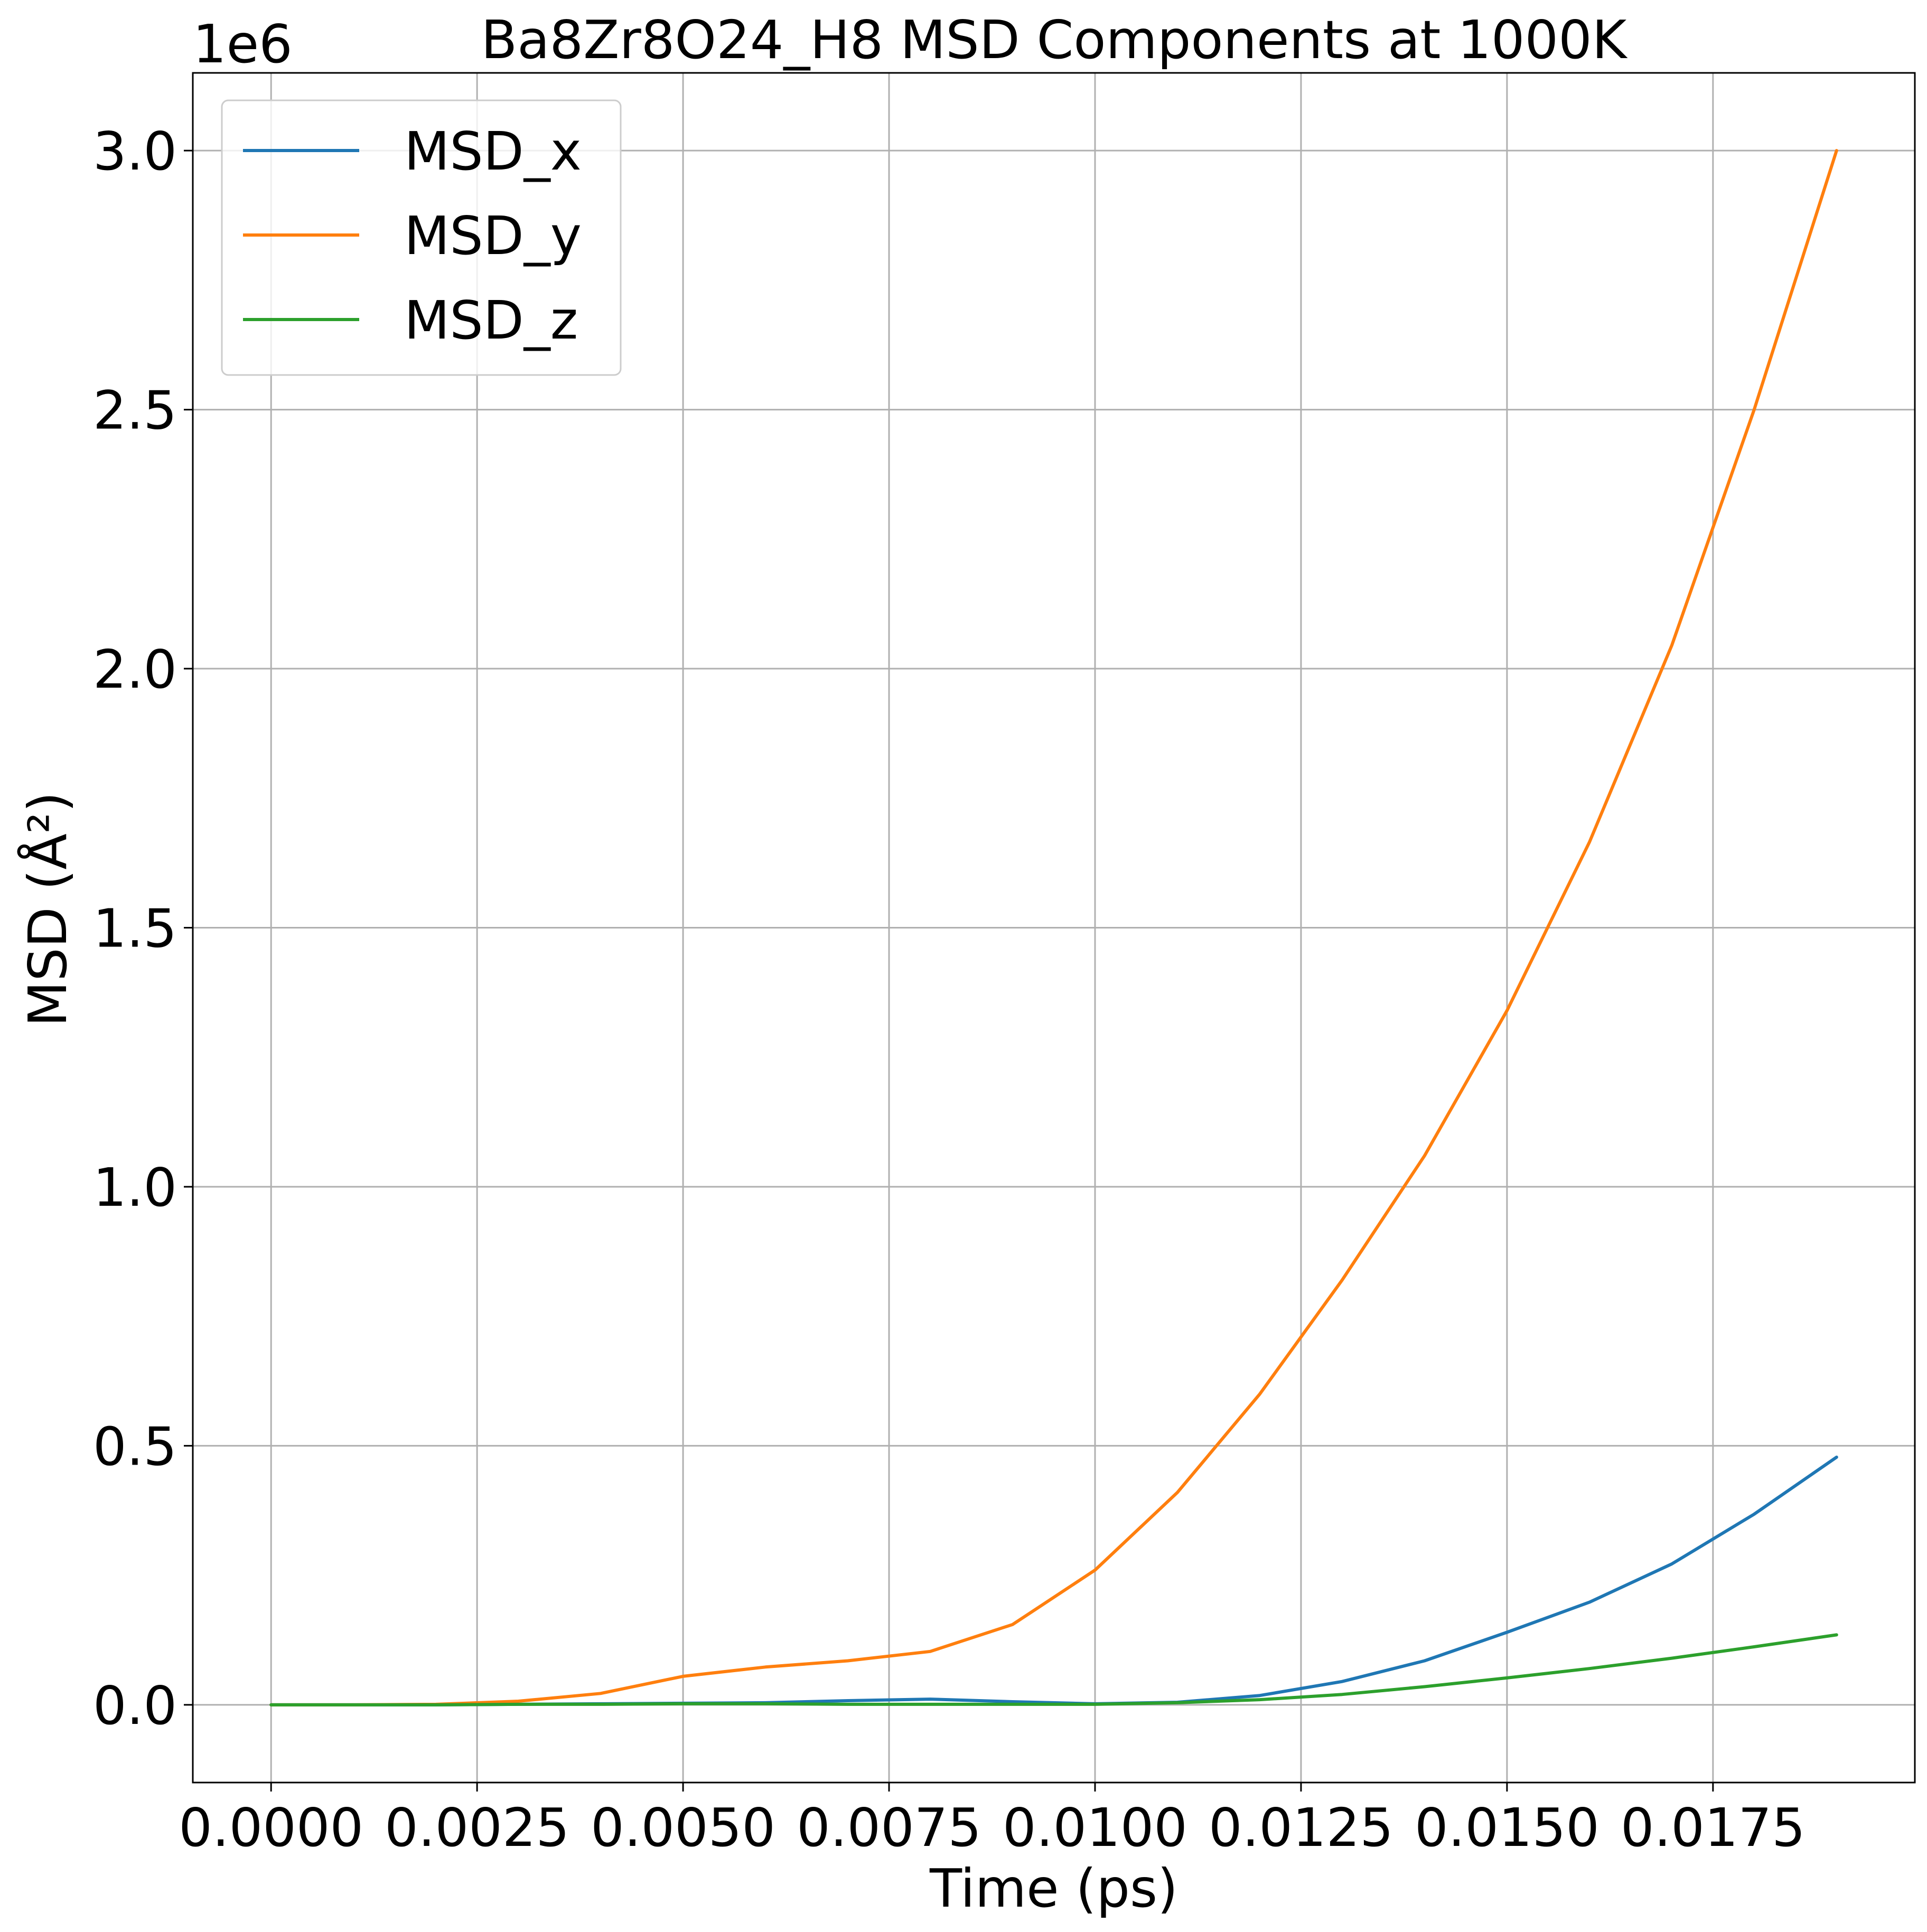 The image size is (1927, 1932). What do you see at coordinates (135, 1188) in the screenshot?
I see `y-tick-label: 1.0` at bounding box center [135, 1188].